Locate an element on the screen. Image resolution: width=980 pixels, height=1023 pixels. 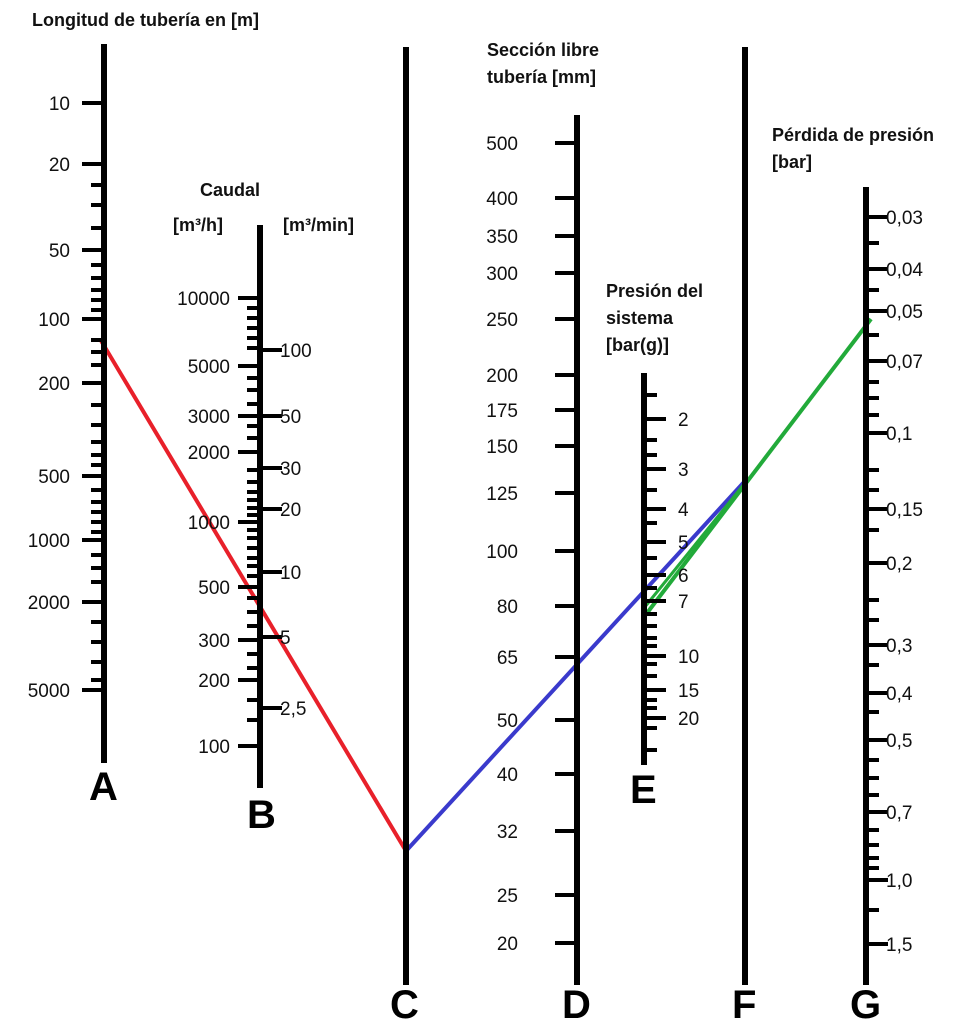
scale-label-D: 175 is located at coordinates (502, 411).